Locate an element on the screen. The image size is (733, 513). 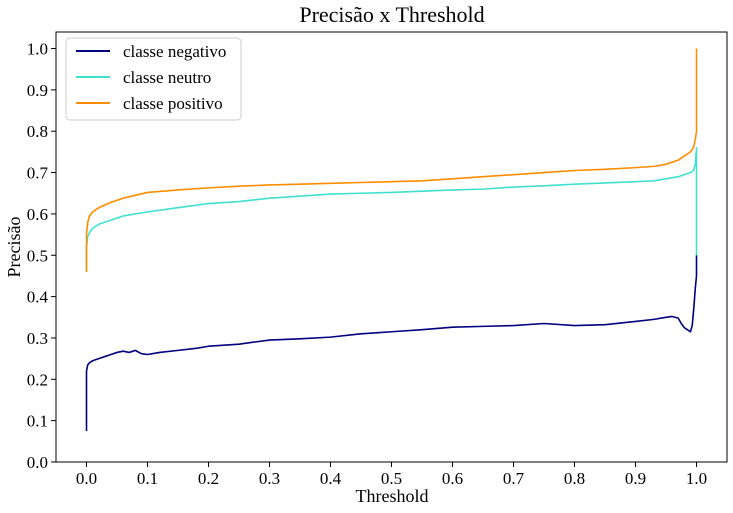
y-tick-label: 0.9 is located at coordinates (37, 90).